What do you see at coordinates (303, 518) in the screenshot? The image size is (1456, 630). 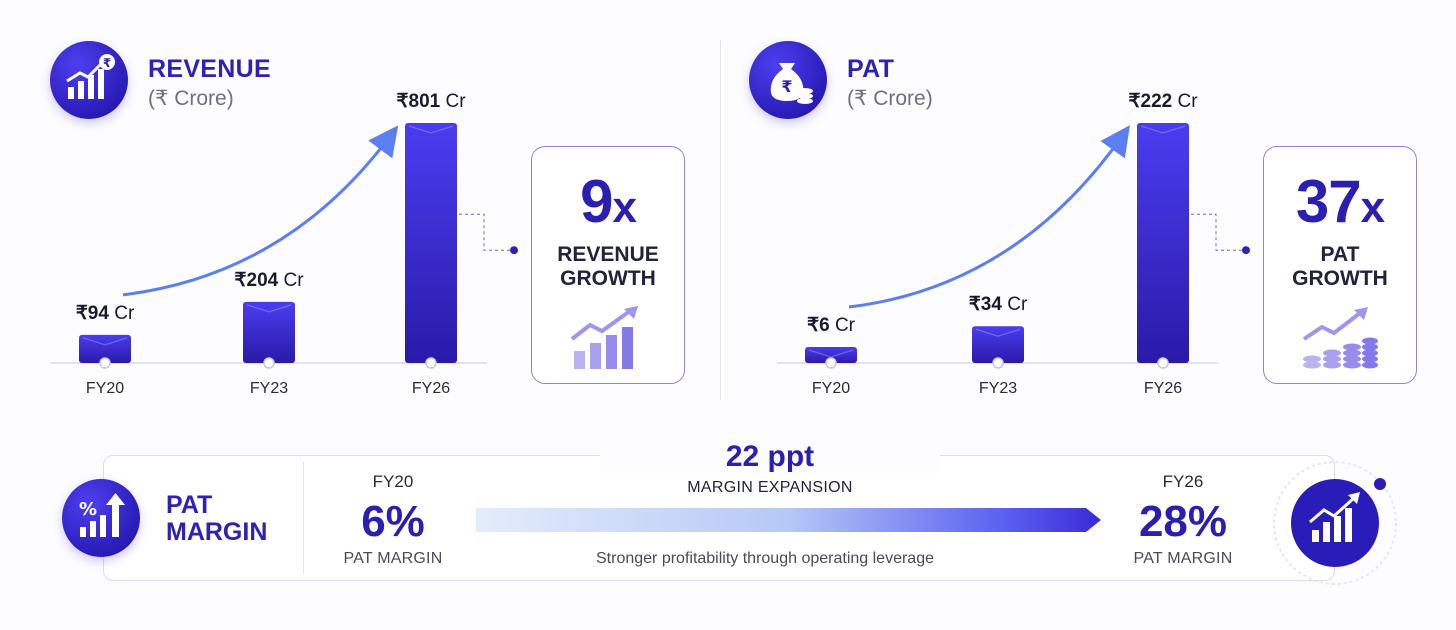 I see `margin-card-divider` at bounding box center [303, 518].